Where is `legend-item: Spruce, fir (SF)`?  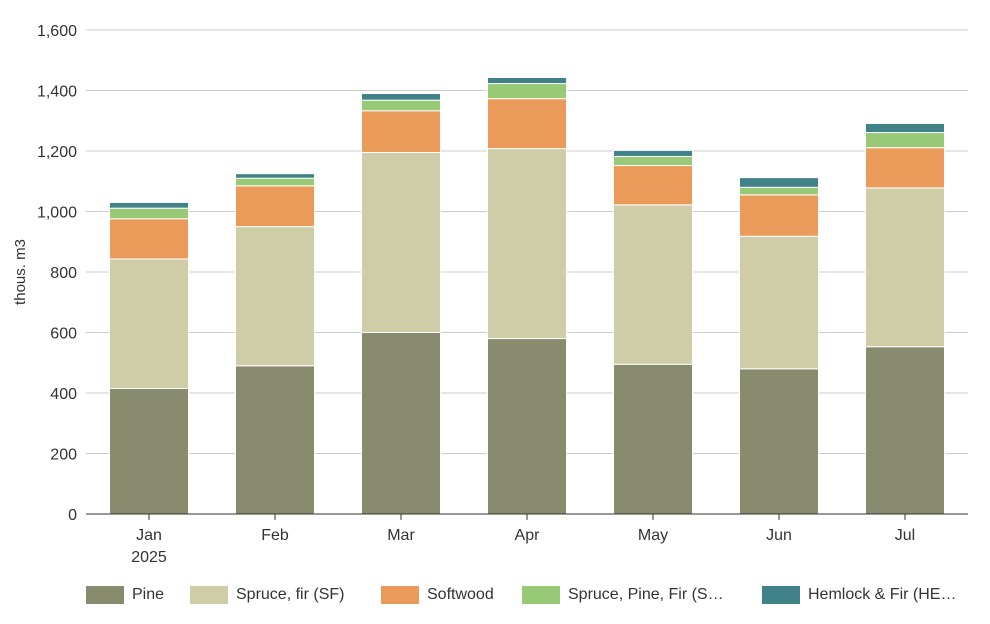
legend-item: Spruce, fir (SF) is located at coordinates (267, 595).